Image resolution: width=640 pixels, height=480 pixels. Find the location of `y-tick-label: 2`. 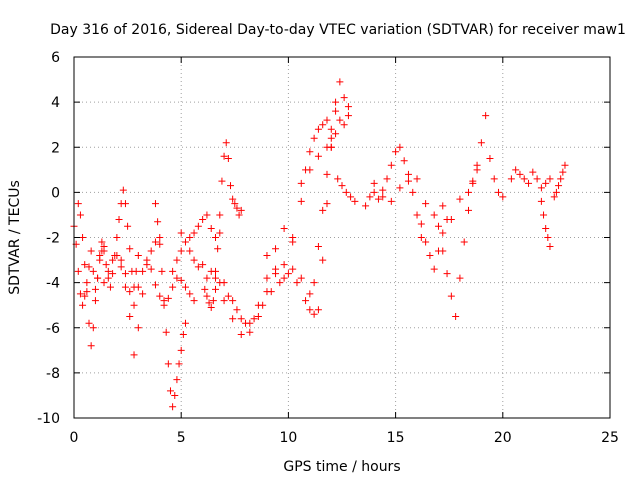

y-tick-label: 2 is located at coordinates (55, 148).